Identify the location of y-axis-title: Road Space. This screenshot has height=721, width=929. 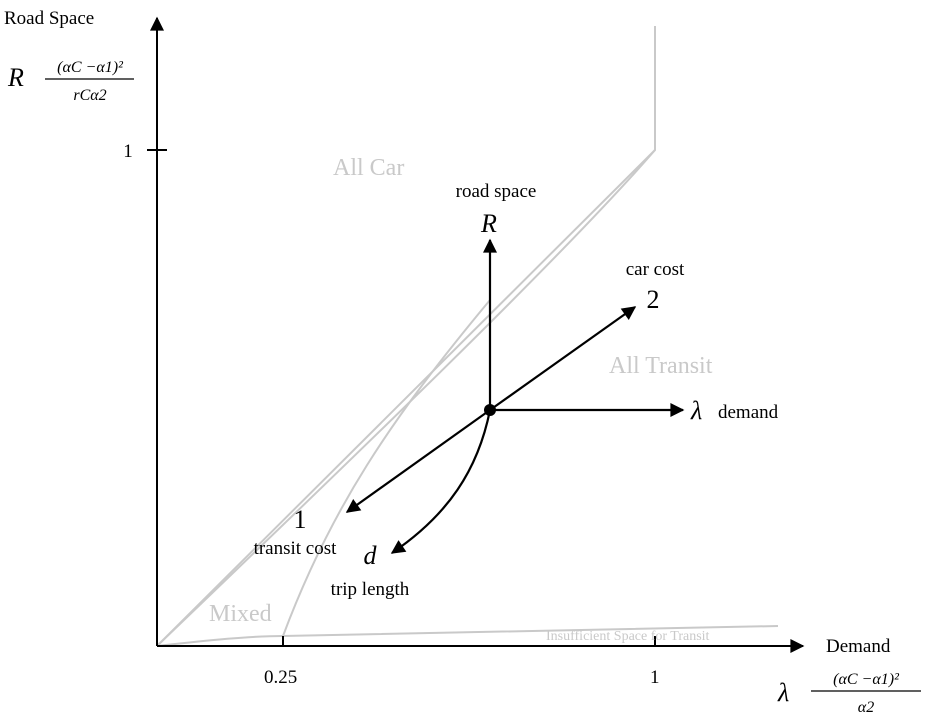
(49, 18).